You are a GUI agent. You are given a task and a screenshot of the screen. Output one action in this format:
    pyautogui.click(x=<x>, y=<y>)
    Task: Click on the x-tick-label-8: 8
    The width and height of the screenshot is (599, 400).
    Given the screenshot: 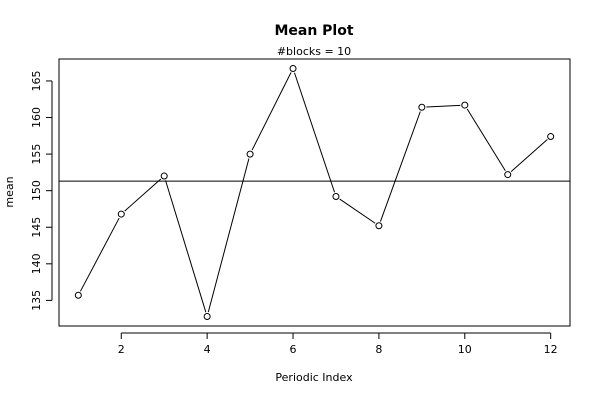 What is the action you would take?
    pyautogui.click(x=378, y=349)
    